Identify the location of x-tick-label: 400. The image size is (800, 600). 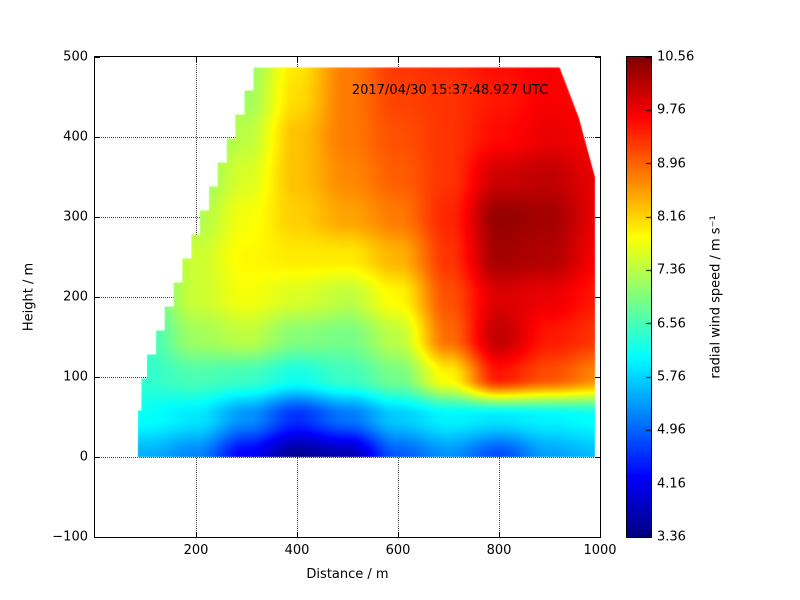
(297, 550).